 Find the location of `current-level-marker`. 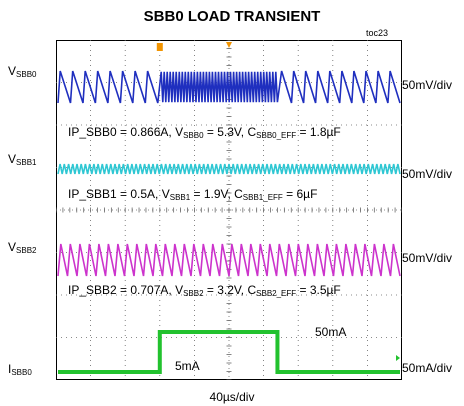

current-level-marker is located at coordinates (398, 358).